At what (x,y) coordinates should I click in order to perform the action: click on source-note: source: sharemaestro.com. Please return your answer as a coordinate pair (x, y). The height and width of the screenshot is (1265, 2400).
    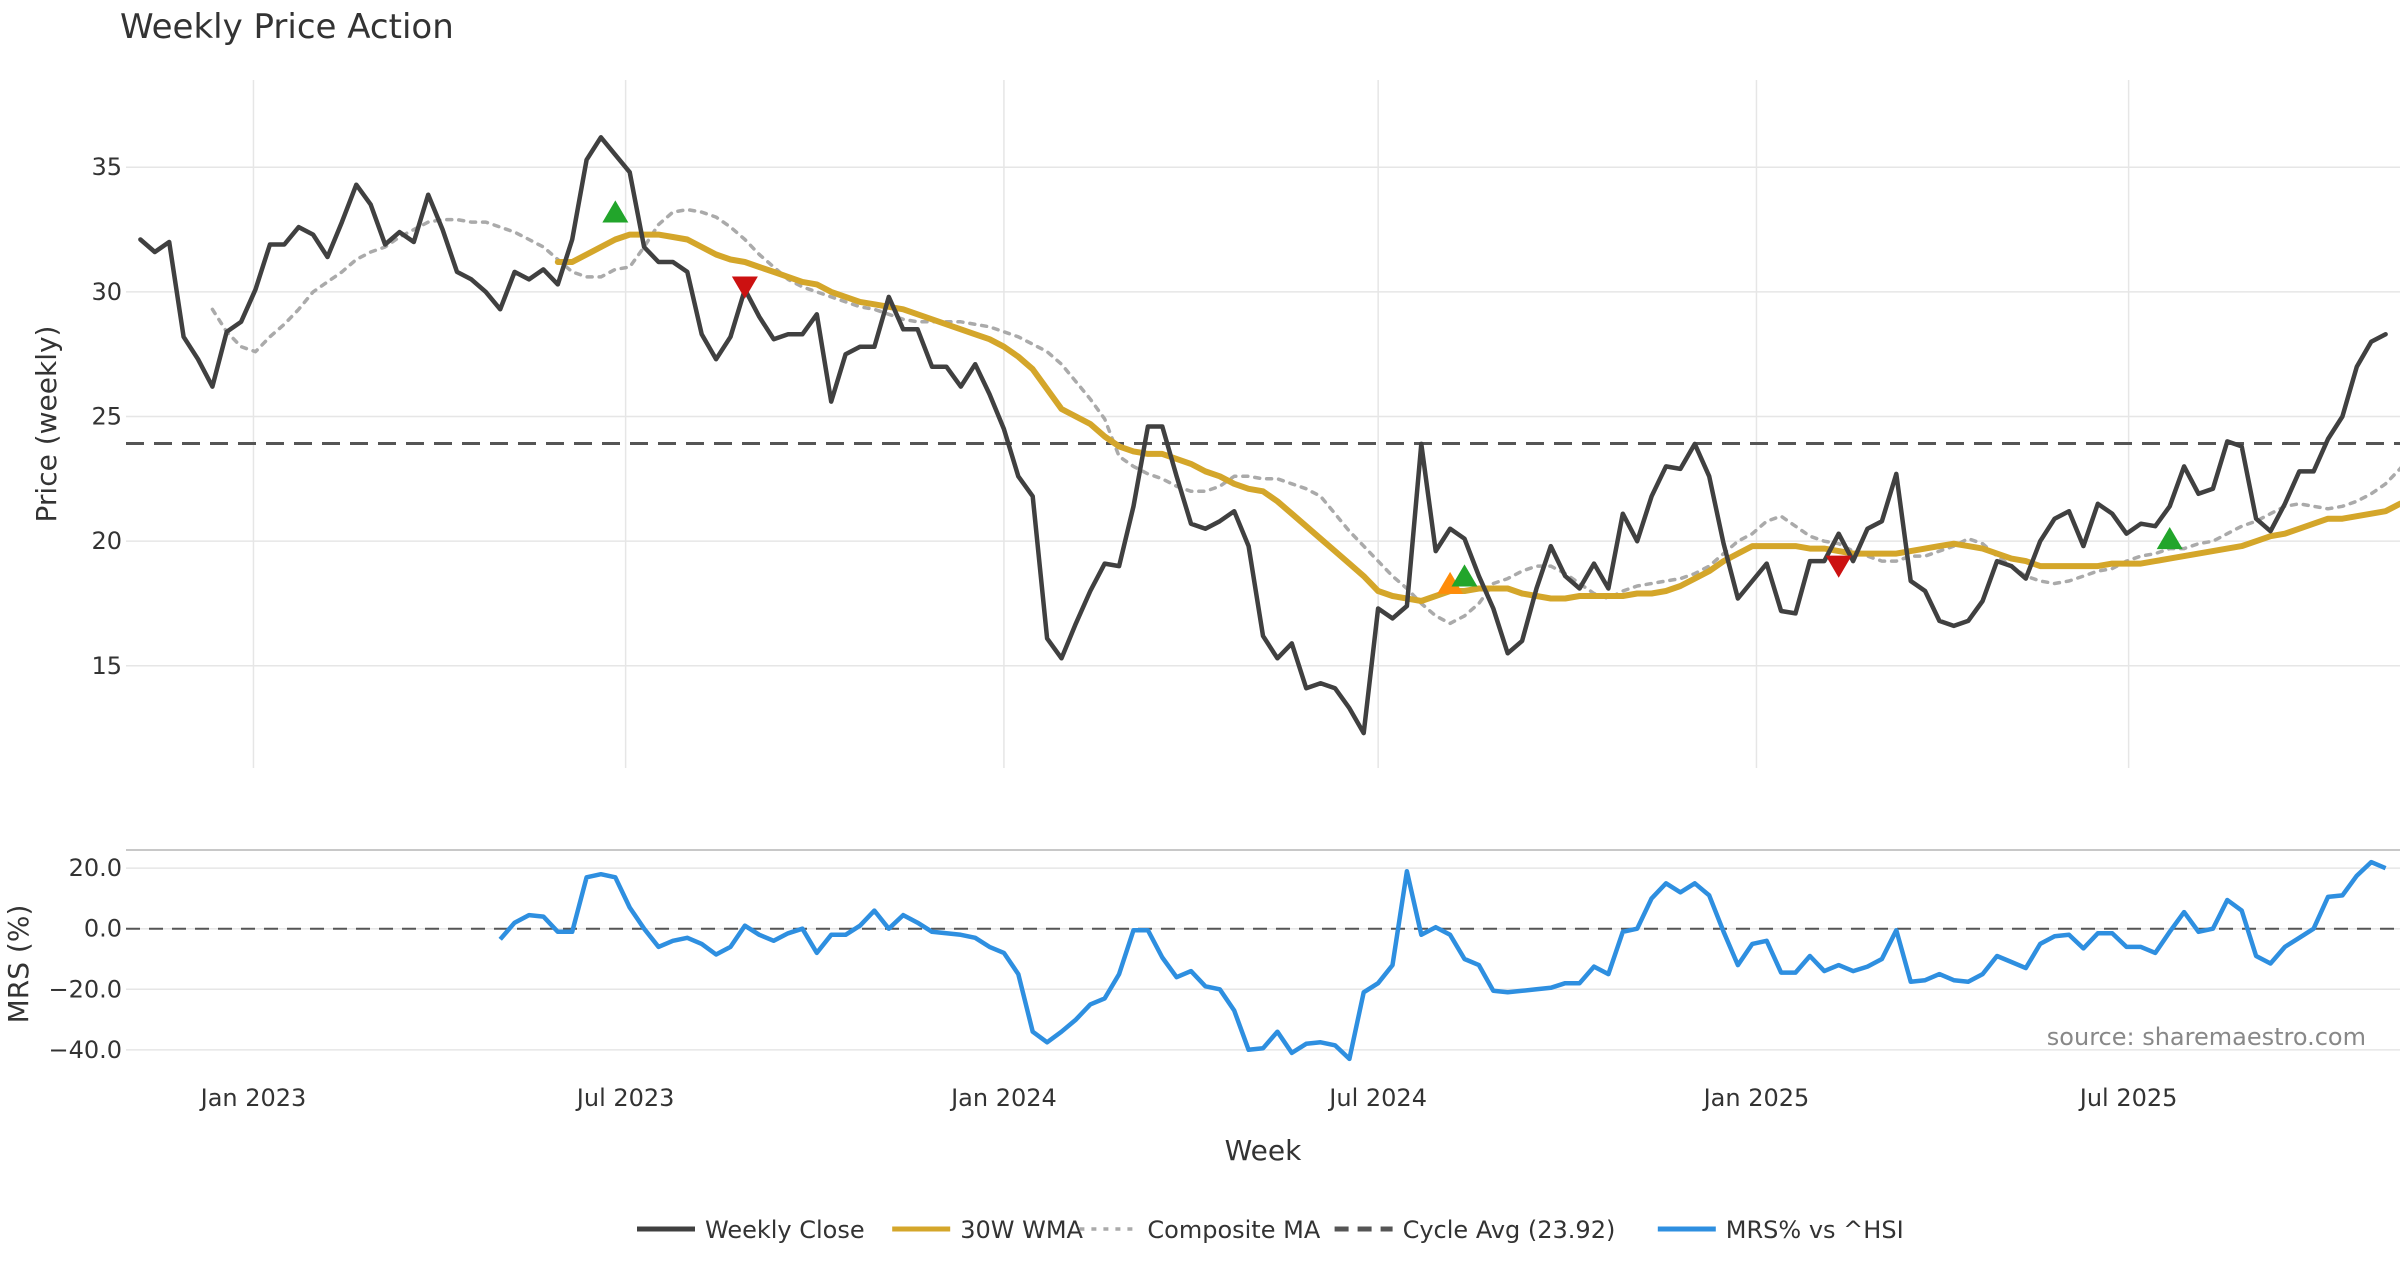
    Looking at the image, I should click on (2206, 1037).